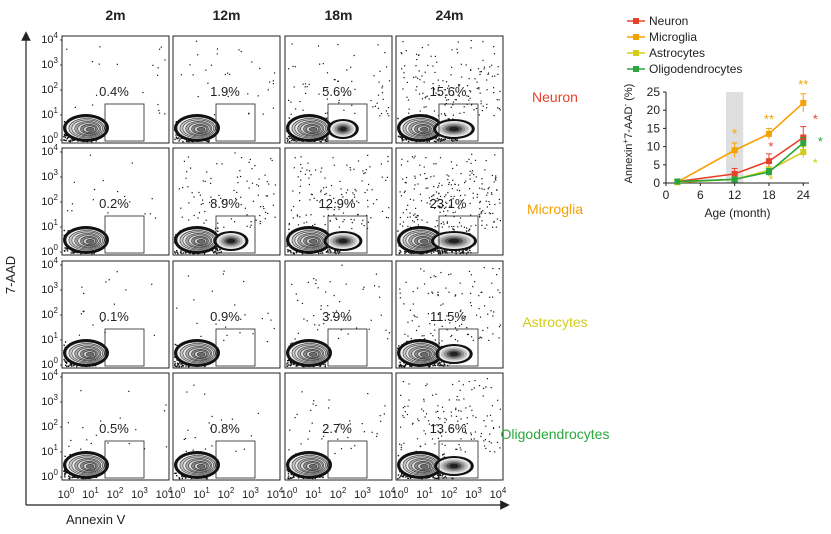  I want to click on y-tick-label: 25, so click(654, 92).